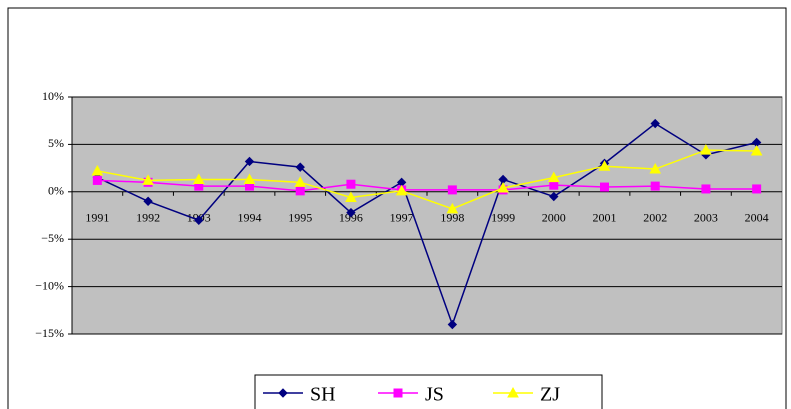 Image resolution: width=791 pixels, height=409 pixels. Describe the element at coordinates (554, 218) in the screenshot. I see `x-tick-label: 2000` at that location.